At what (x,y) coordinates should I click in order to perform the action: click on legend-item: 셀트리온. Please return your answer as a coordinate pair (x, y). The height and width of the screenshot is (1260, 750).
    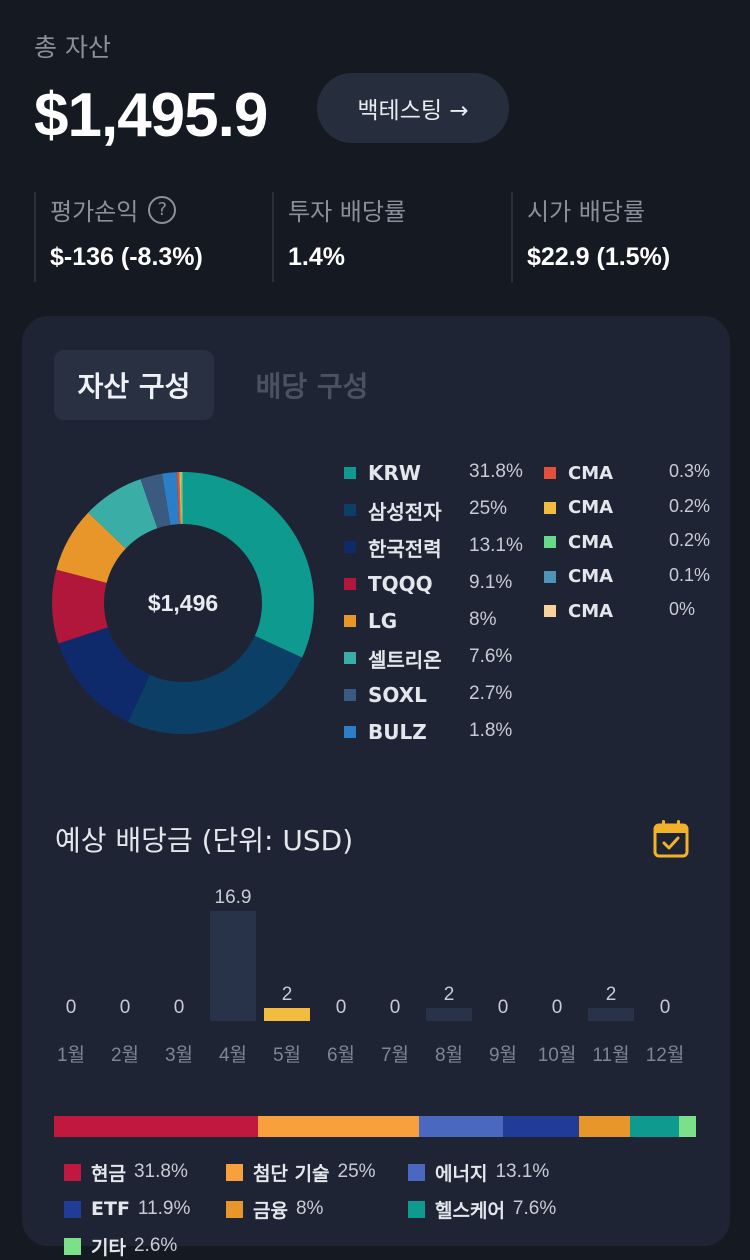
    Looking at the image, I should click on (393, 658).